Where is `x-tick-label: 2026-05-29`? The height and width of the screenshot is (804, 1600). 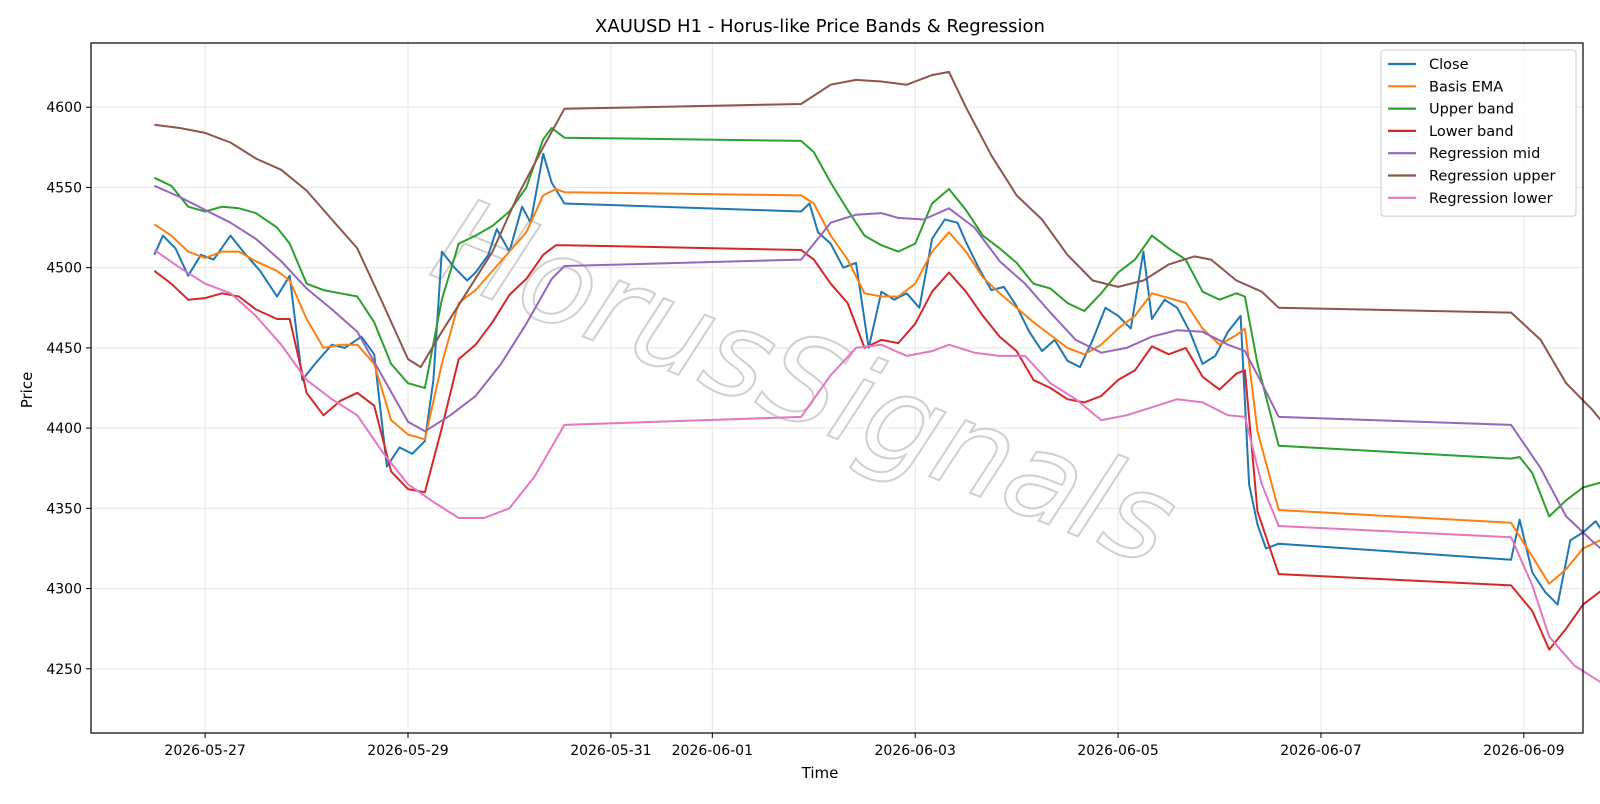 x-tick-label: 2026-05-29 is located at coordinates (407, 751).